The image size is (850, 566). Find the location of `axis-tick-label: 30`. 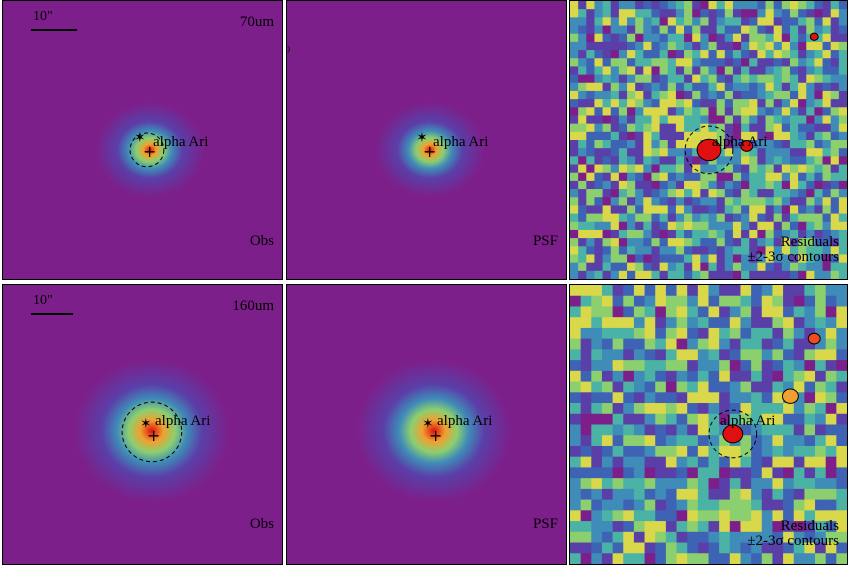

axis-tick-label: 30 is located at coordinates (289, 50).